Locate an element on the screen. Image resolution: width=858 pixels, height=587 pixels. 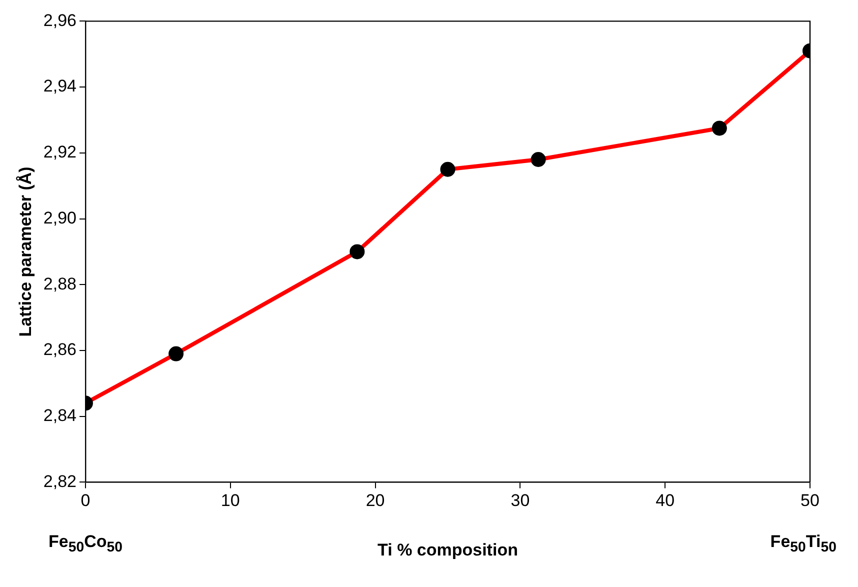
x-tick-label: 10 is located at coordinates (230, 500).